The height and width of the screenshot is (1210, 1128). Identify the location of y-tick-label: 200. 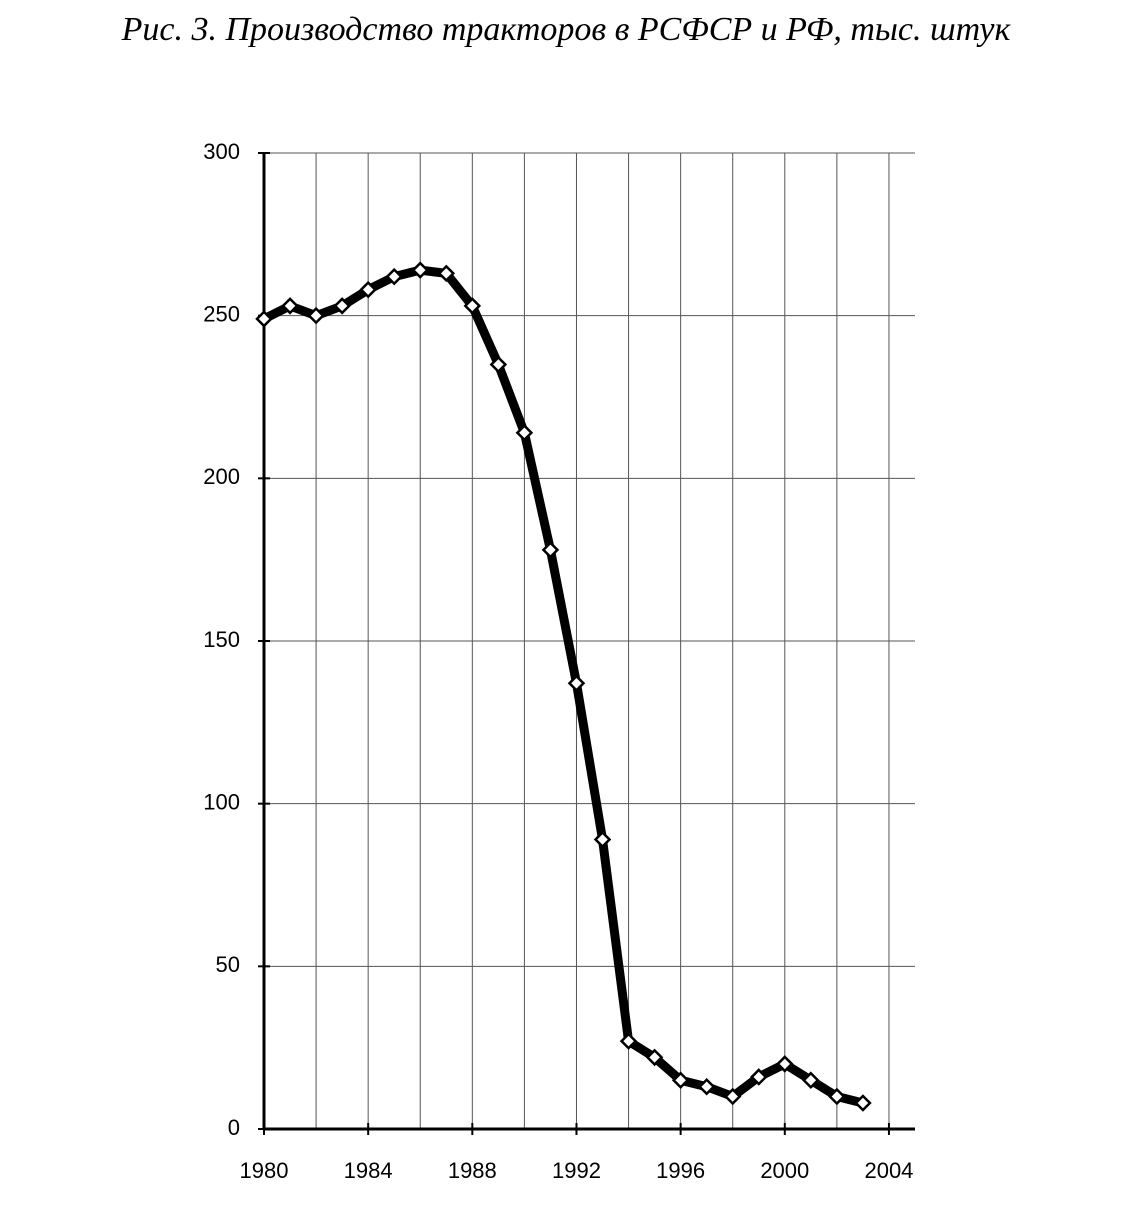
(221, 476).